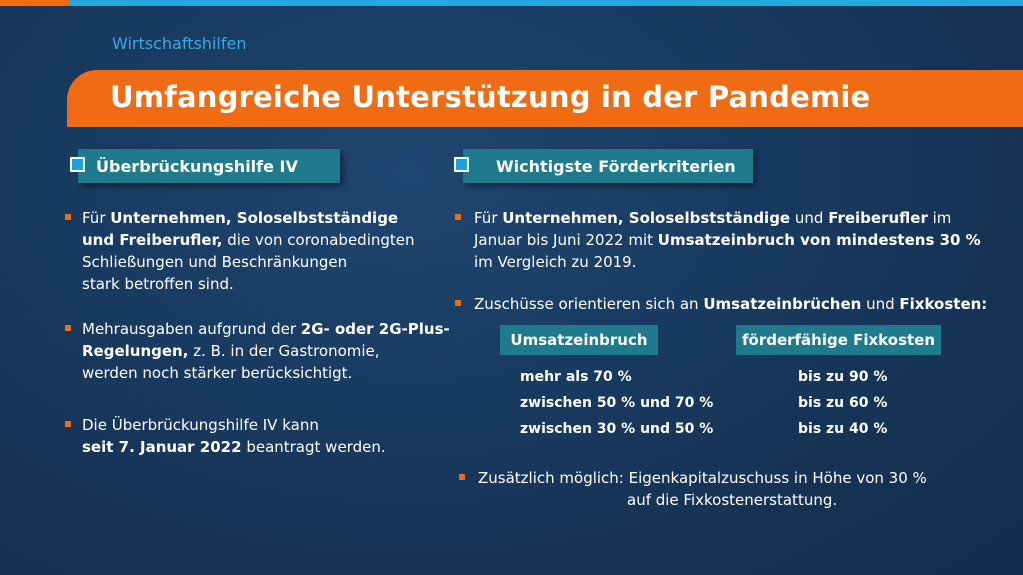 This screenshot has height=575, width=1023. I want to click on table-cell-fixkosten: bis zu 40 %, so click(843, 429).